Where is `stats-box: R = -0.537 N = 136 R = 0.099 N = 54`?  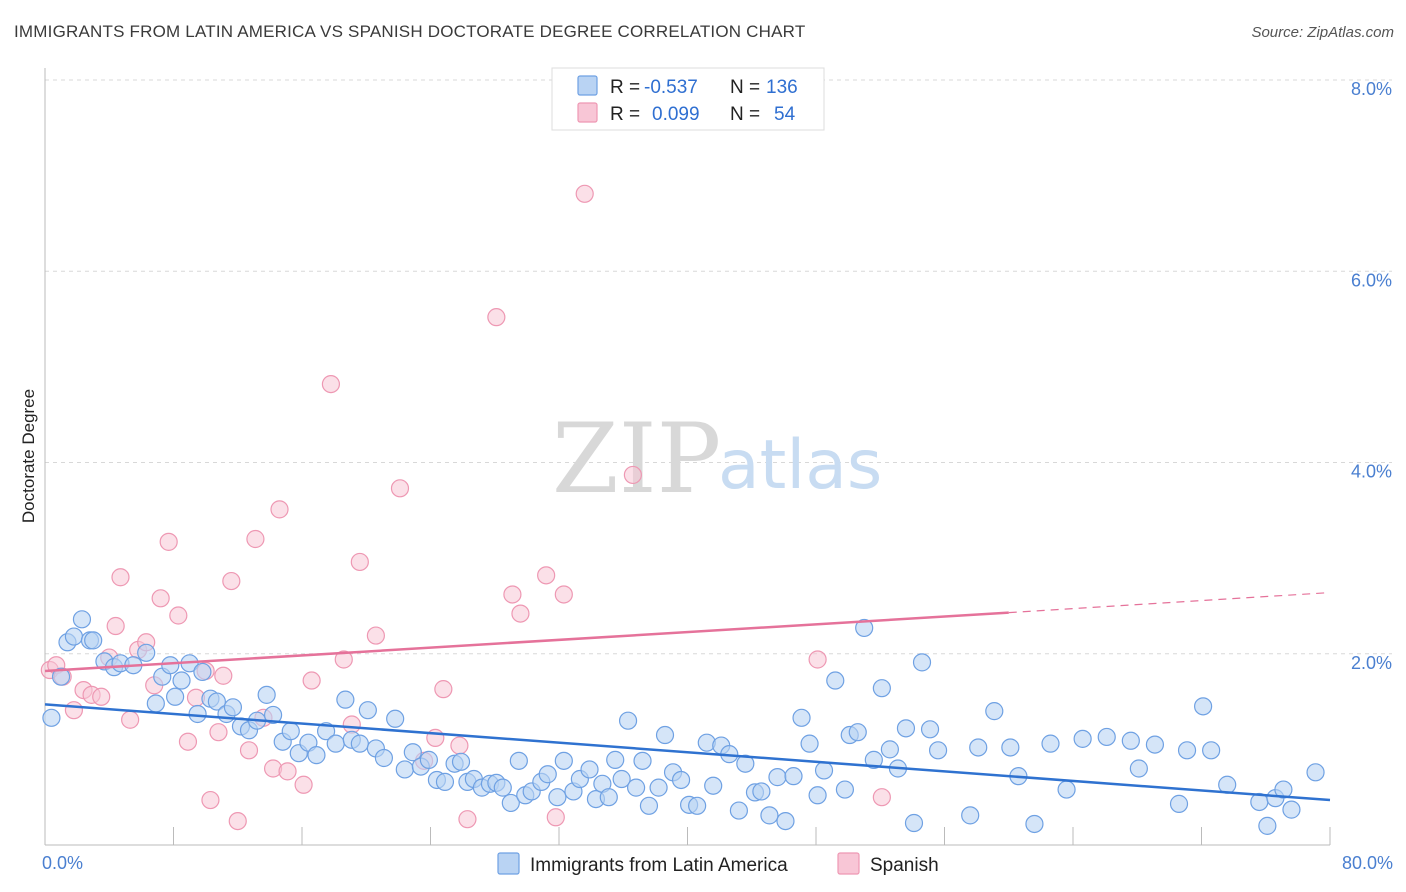 stats-box: R = -0.537 N = 136 R = 0.099 N = 54 is located at coordinates (688, 99).